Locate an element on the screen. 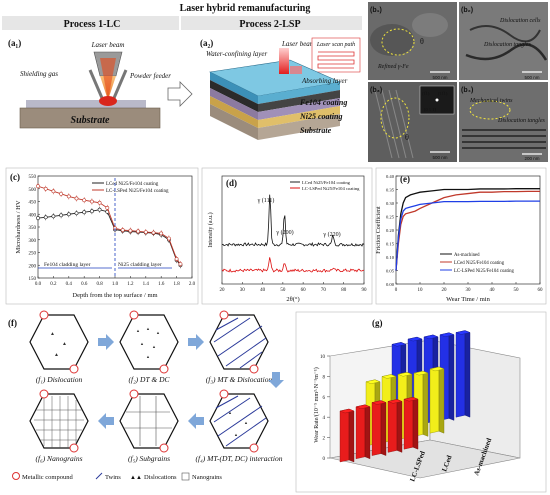 The width and height of the screenshot is (550, 495). process1-label: Process 1-LC is located at coordinates (92, 24).